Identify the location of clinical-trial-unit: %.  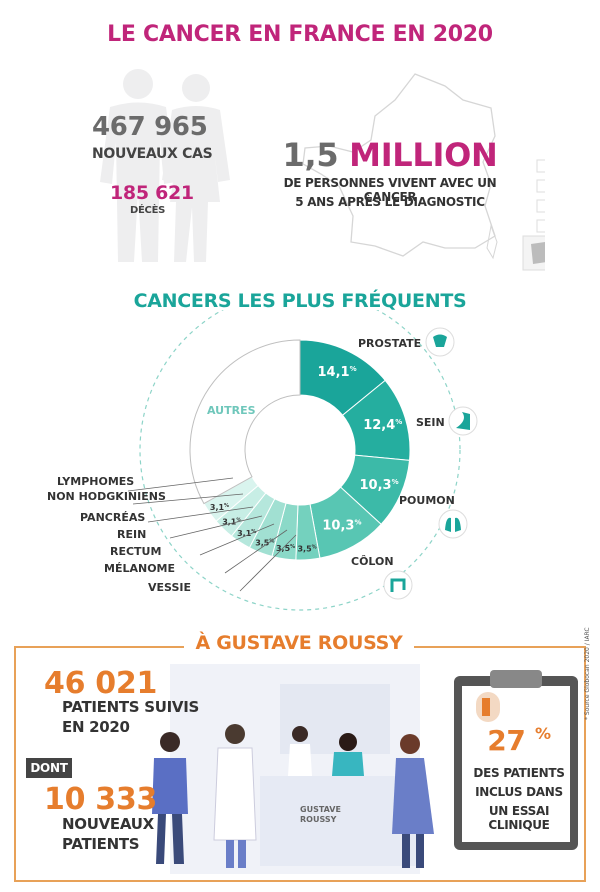
(543, 733).